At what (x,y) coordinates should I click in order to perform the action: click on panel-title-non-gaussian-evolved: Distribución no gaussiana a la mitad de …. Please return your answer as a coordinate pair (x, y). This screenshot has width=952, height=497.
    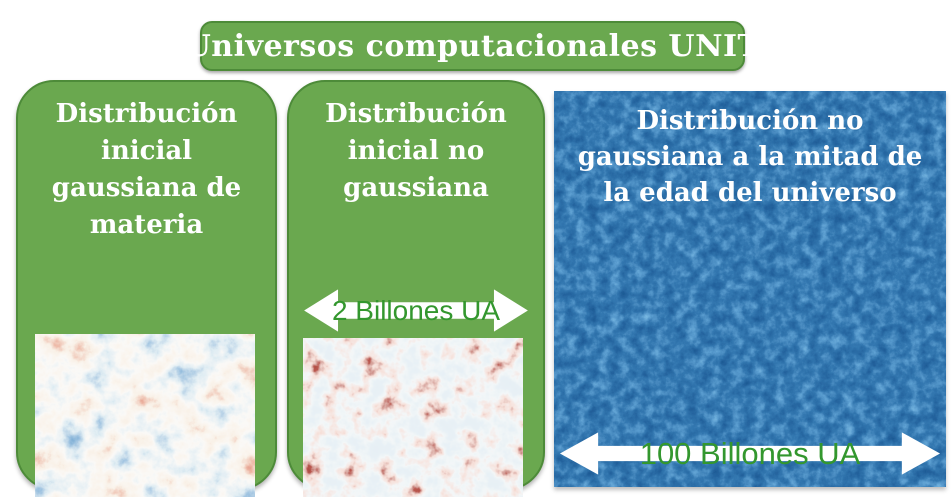
    Looking at the image, I should click on (750, 157).